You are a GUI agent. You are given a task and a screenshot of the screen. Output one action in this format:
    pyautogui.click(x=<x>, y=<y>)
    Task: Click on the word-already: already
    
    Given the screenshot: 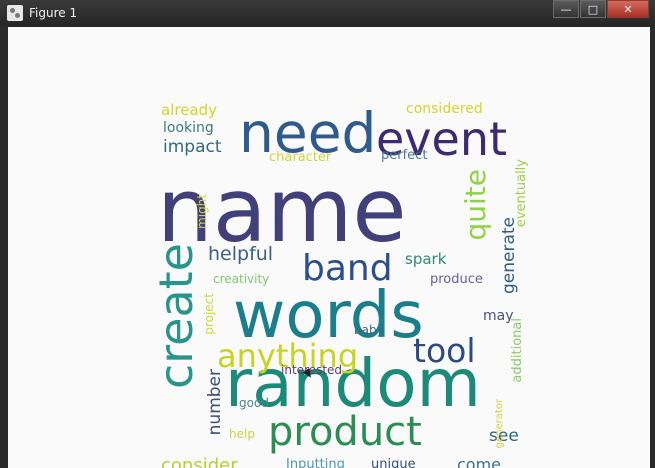 What is the action you would take?
    pyautogui.click(x=189, y=110)
    